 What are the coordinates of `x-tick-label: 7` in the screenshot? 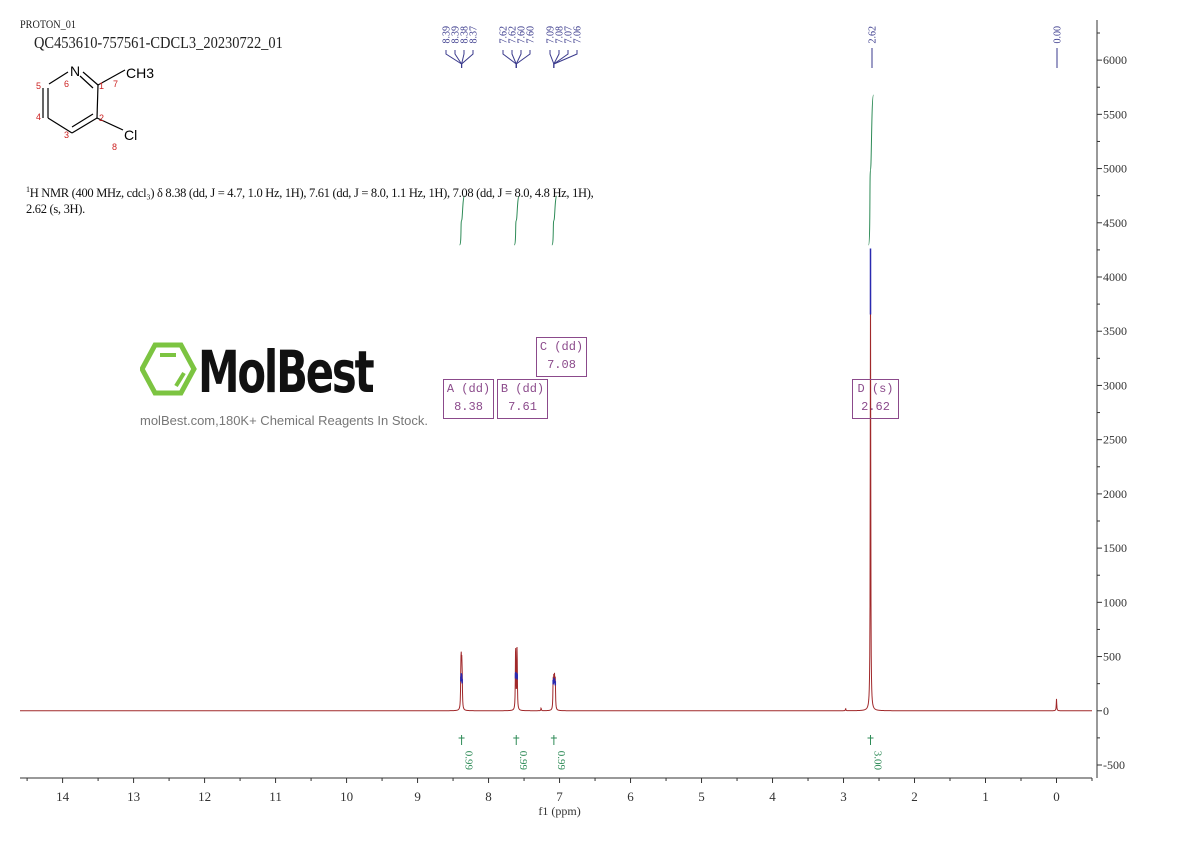 It's located at (559, 796).